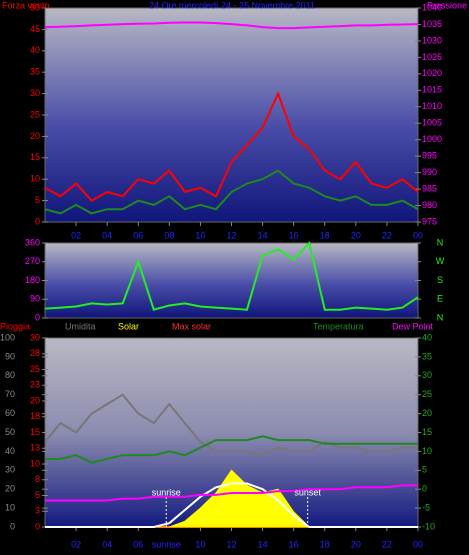 The height and width of the screenshot is (555, 469). Describe the element at coordinates (35, 400) in the screenshot. I see `y3-tick-label: 20` at that location.